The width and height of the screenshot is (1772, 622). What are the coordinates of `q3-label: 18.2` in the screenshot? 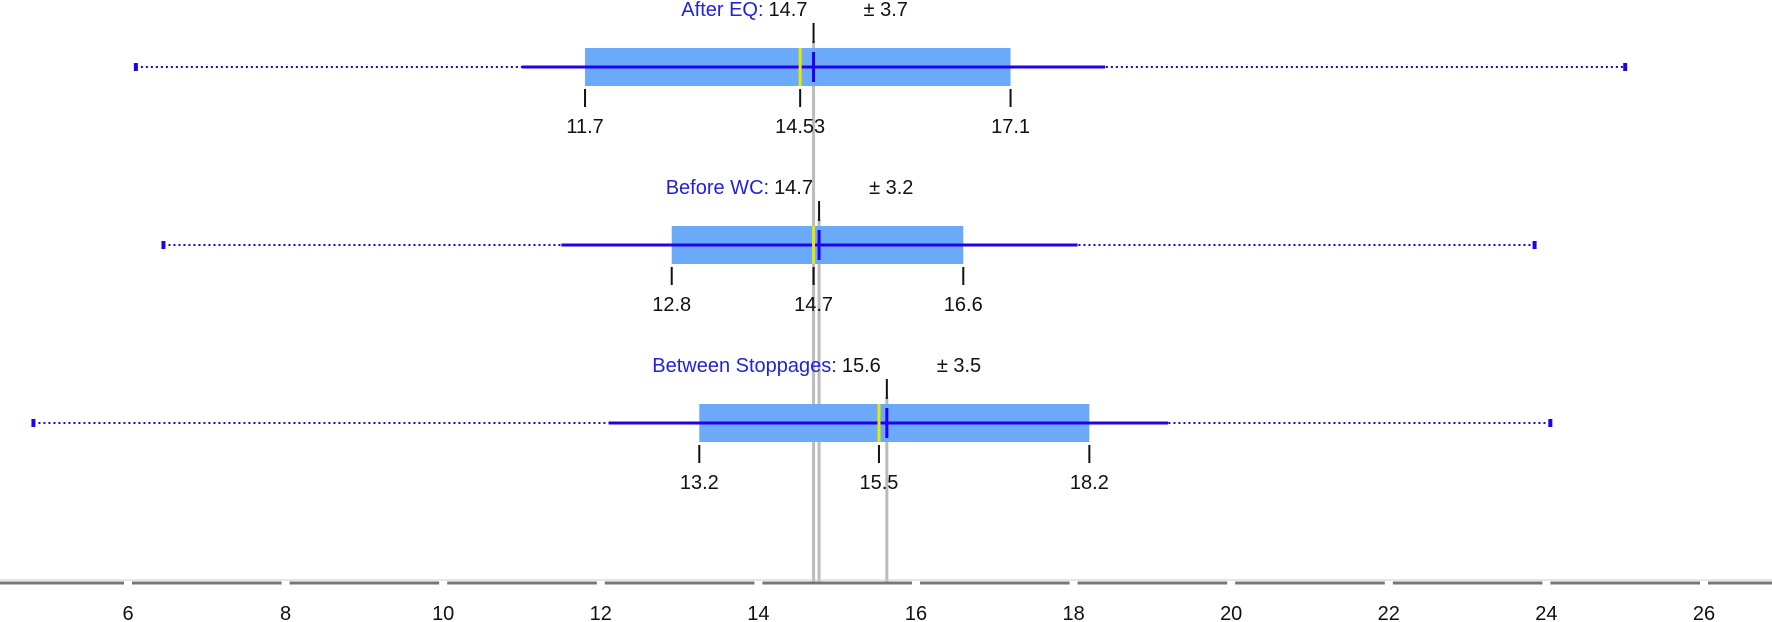 It's located at (1089, 483).